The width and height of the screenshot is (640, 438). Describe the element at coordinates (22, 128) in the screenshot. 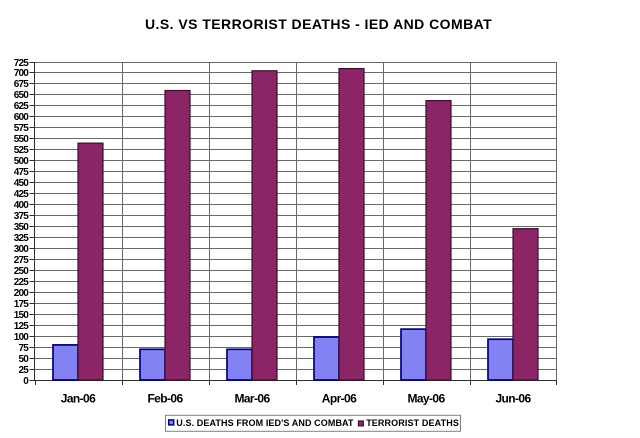

I see `svg-text: 575` at that location.